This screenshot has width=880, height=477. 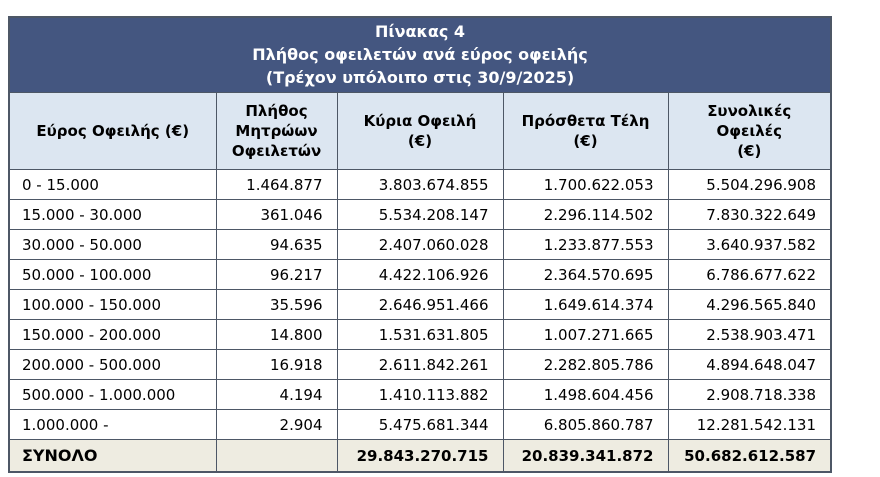 What do you see at coordinates (585, 121) in the screenshot?
I see `column-header-line: Πρόσθετα Τέλη` at bounding box center [585, 121].